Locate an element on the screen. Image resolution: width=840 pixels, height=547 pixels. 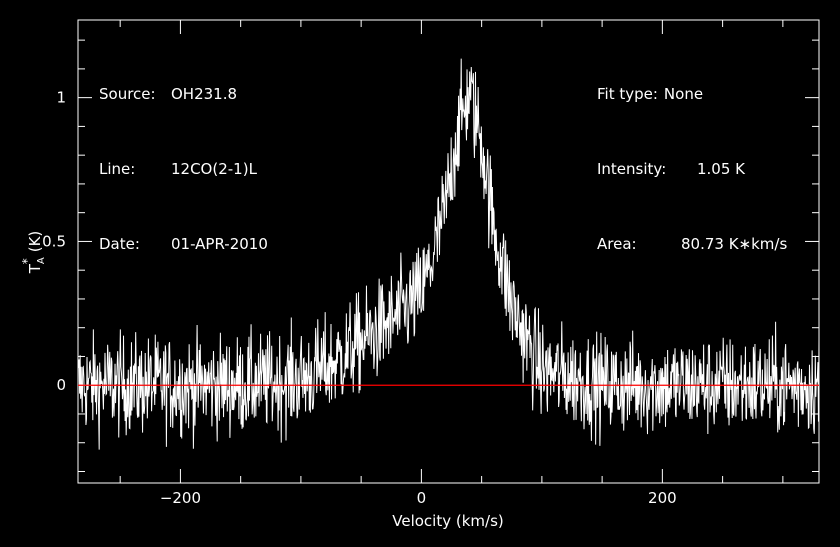
source-row: Source: OH231.8 is located at coordinates (183, 94).